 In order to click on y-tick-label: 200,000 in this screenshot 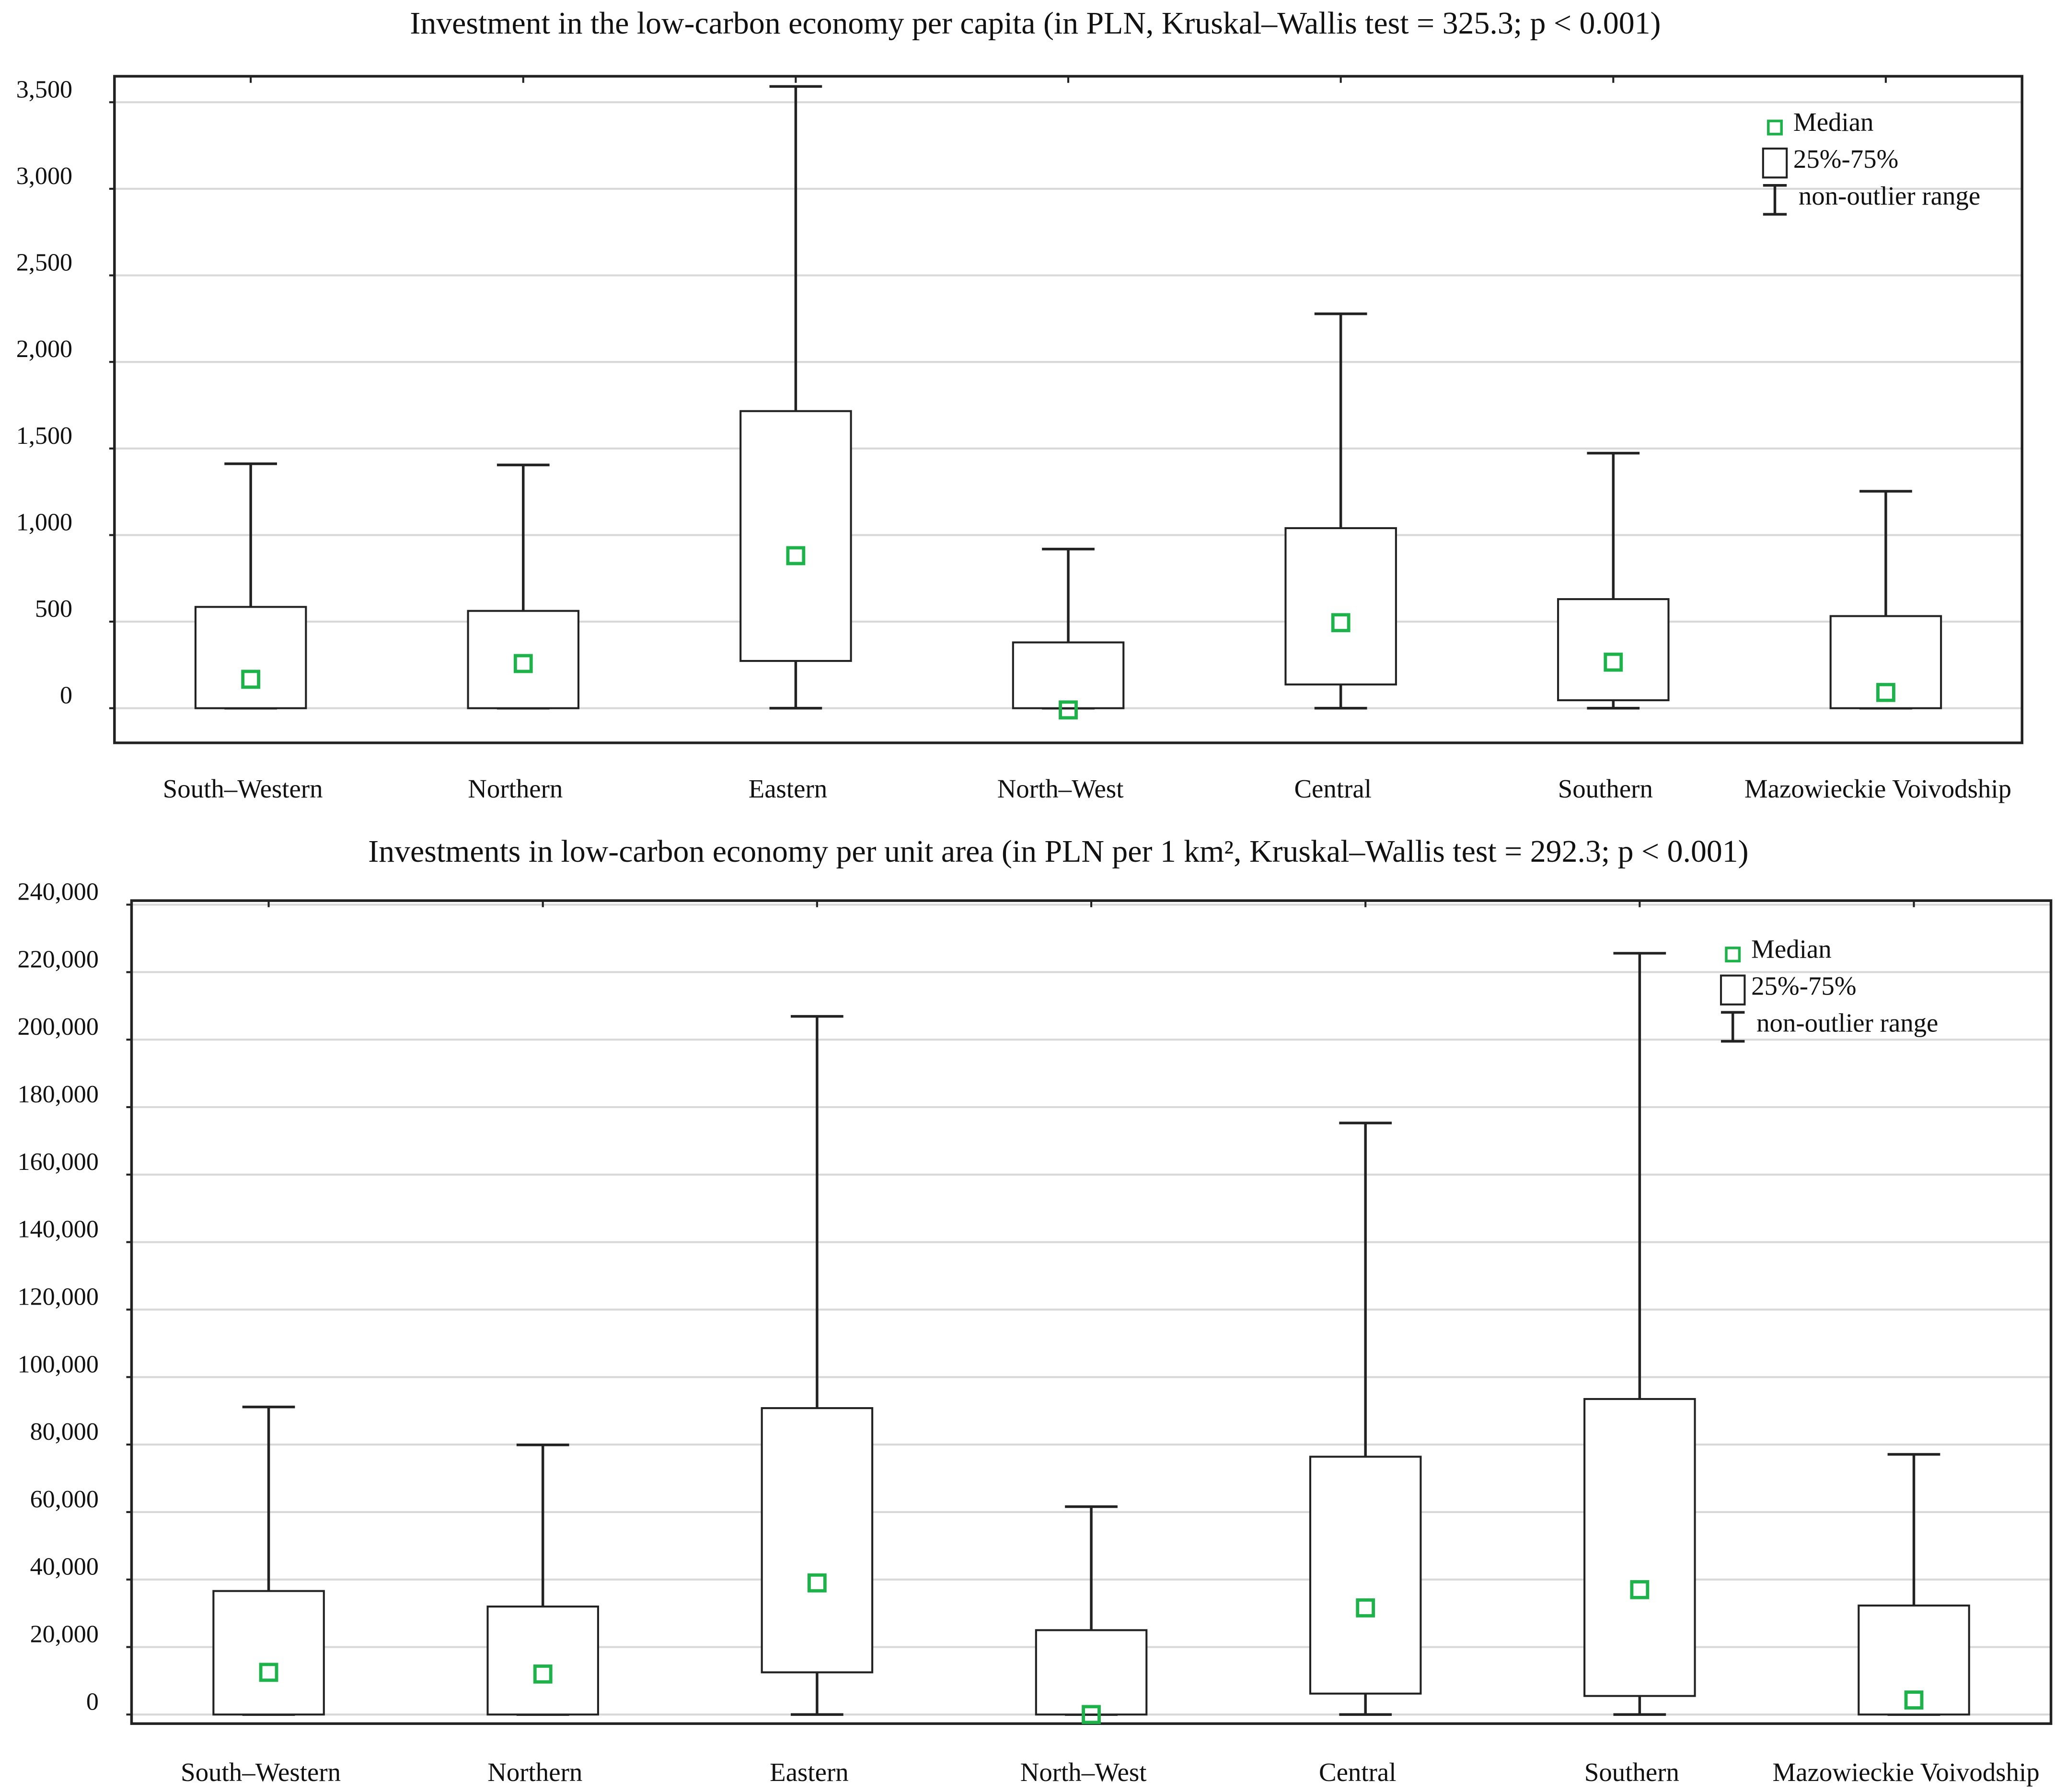, I will do `click(58, 1027)`.